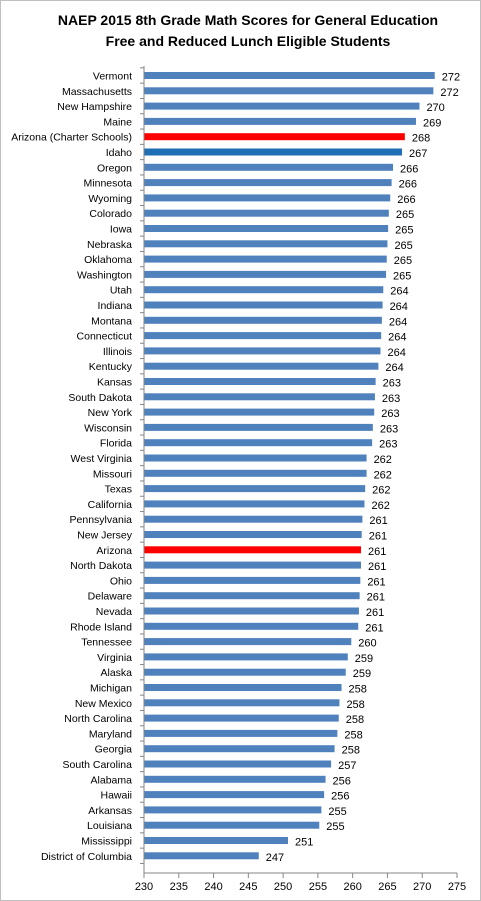  Describe the element at coordinates (106, 842) in the screenshot. I see `category-label: Mississippi` at that location.